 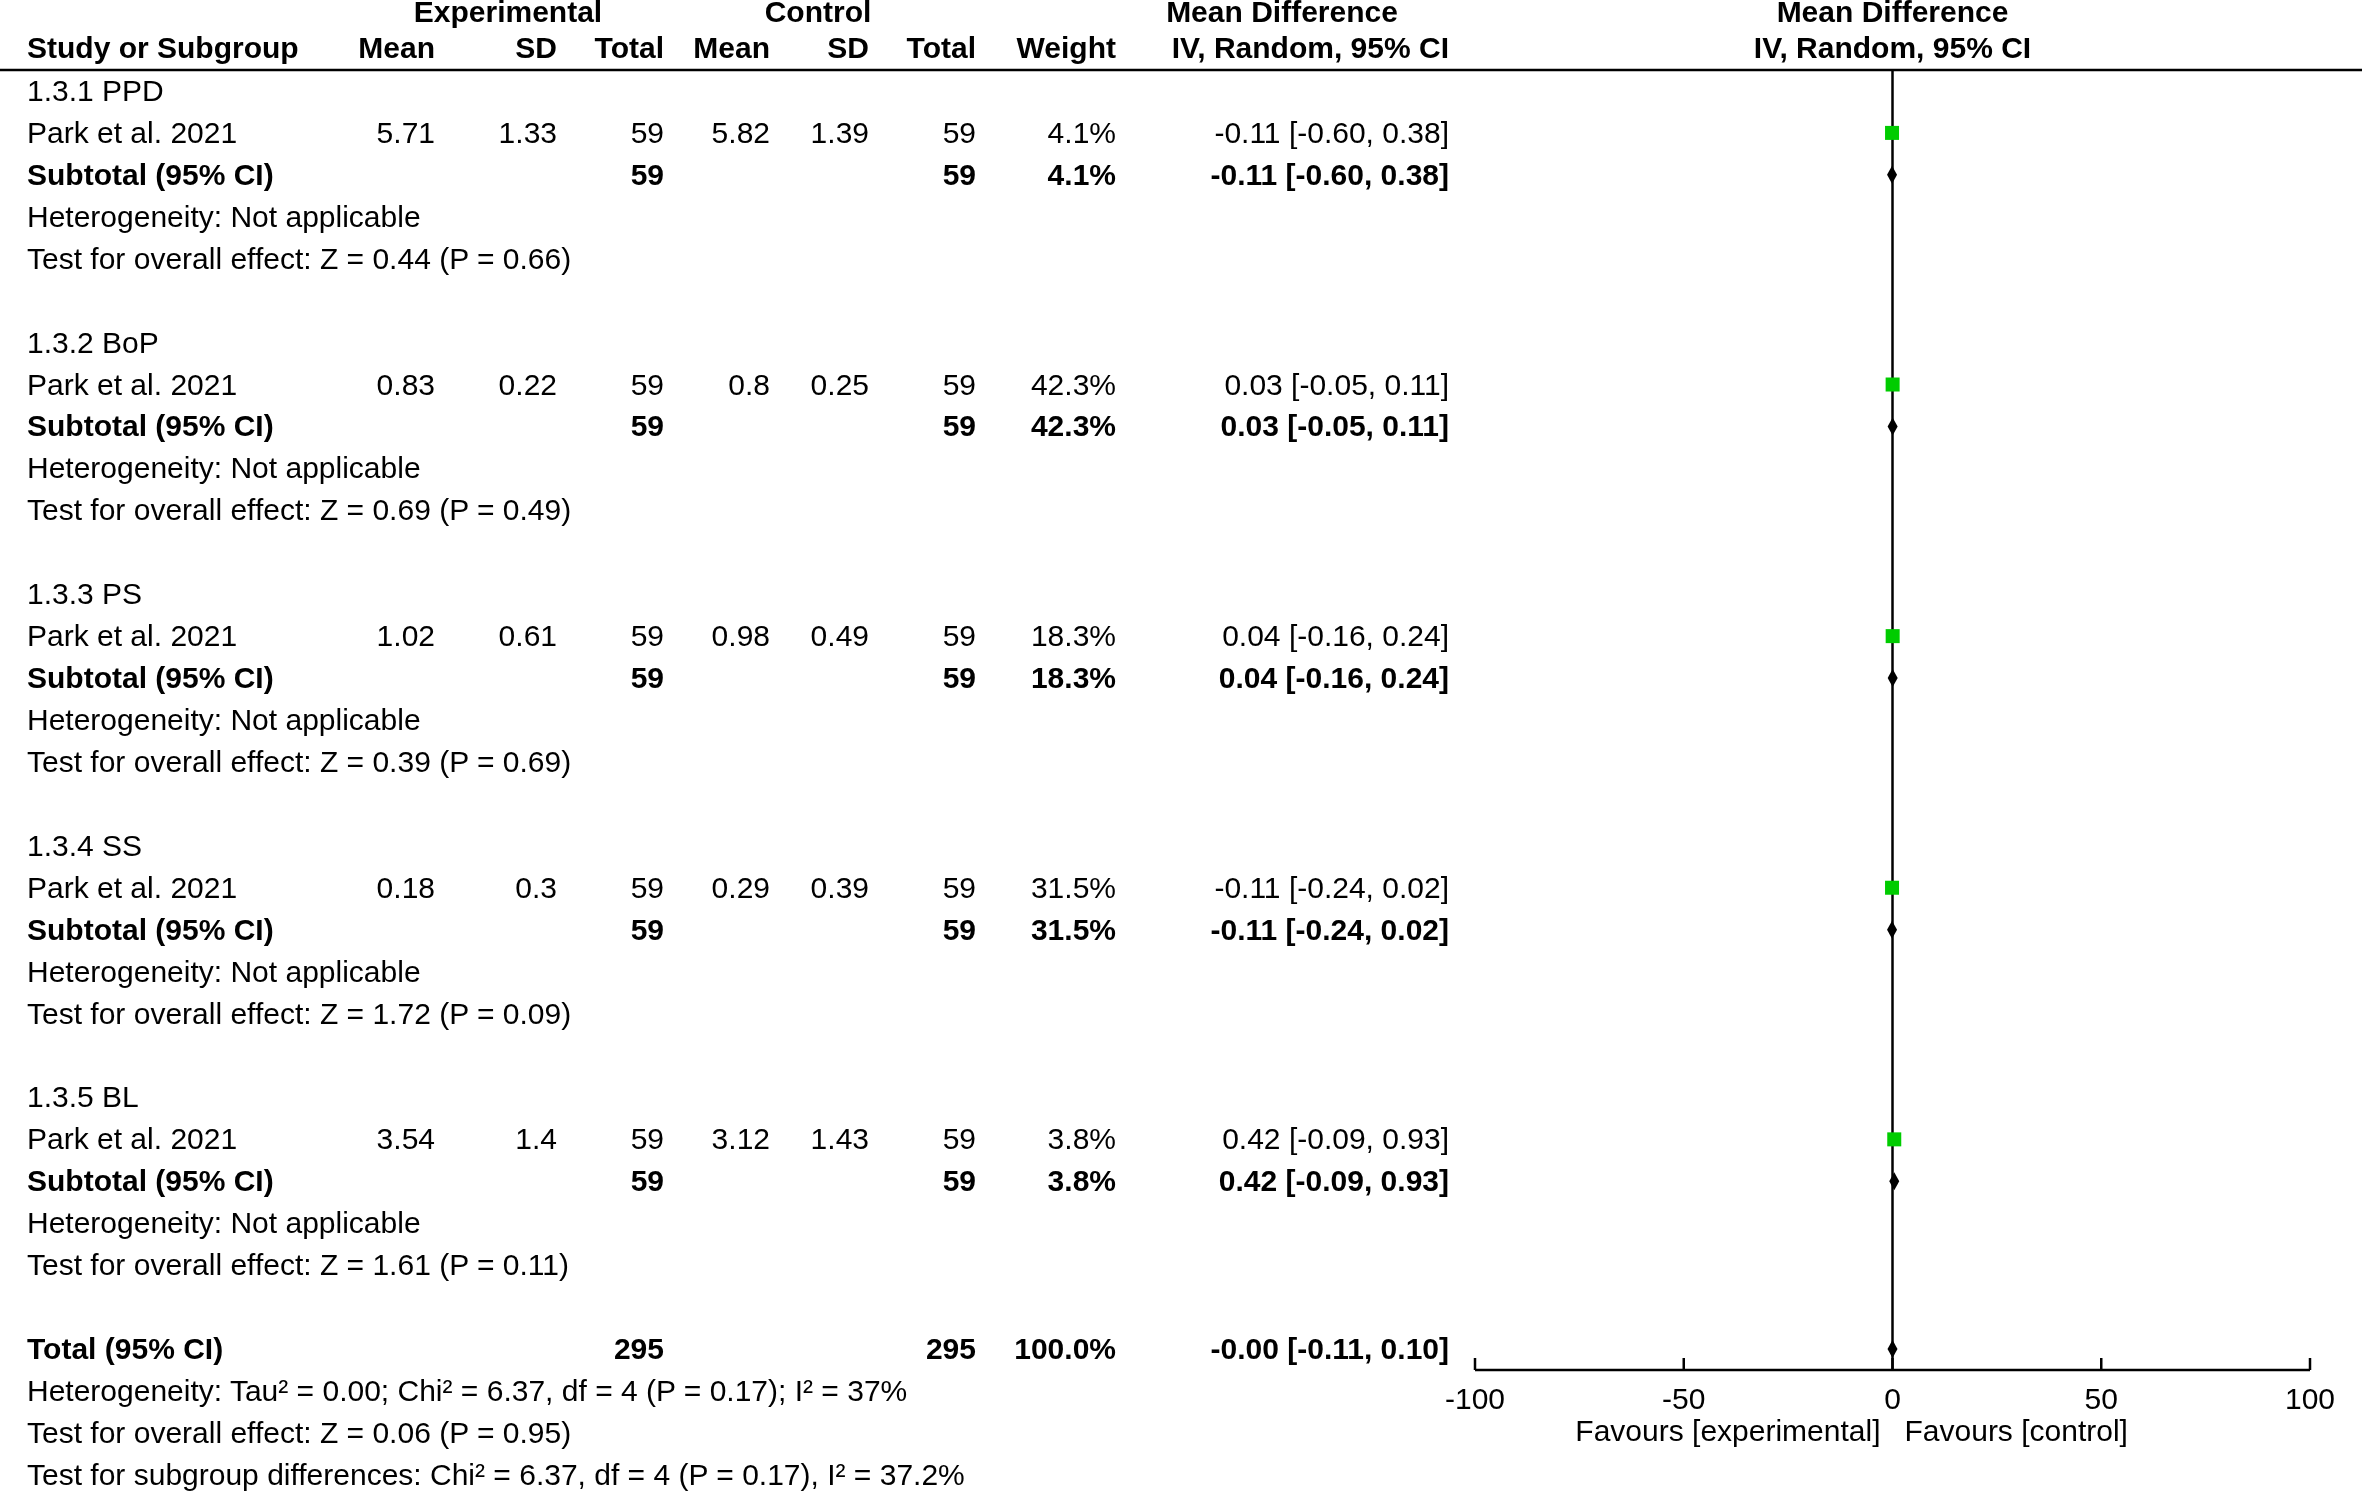 What do you see at coordinates (1329, 174) in the screenshot?
I see `text: -0.11 [-0.60, 0.38]` at bounding box center [1329, 174].